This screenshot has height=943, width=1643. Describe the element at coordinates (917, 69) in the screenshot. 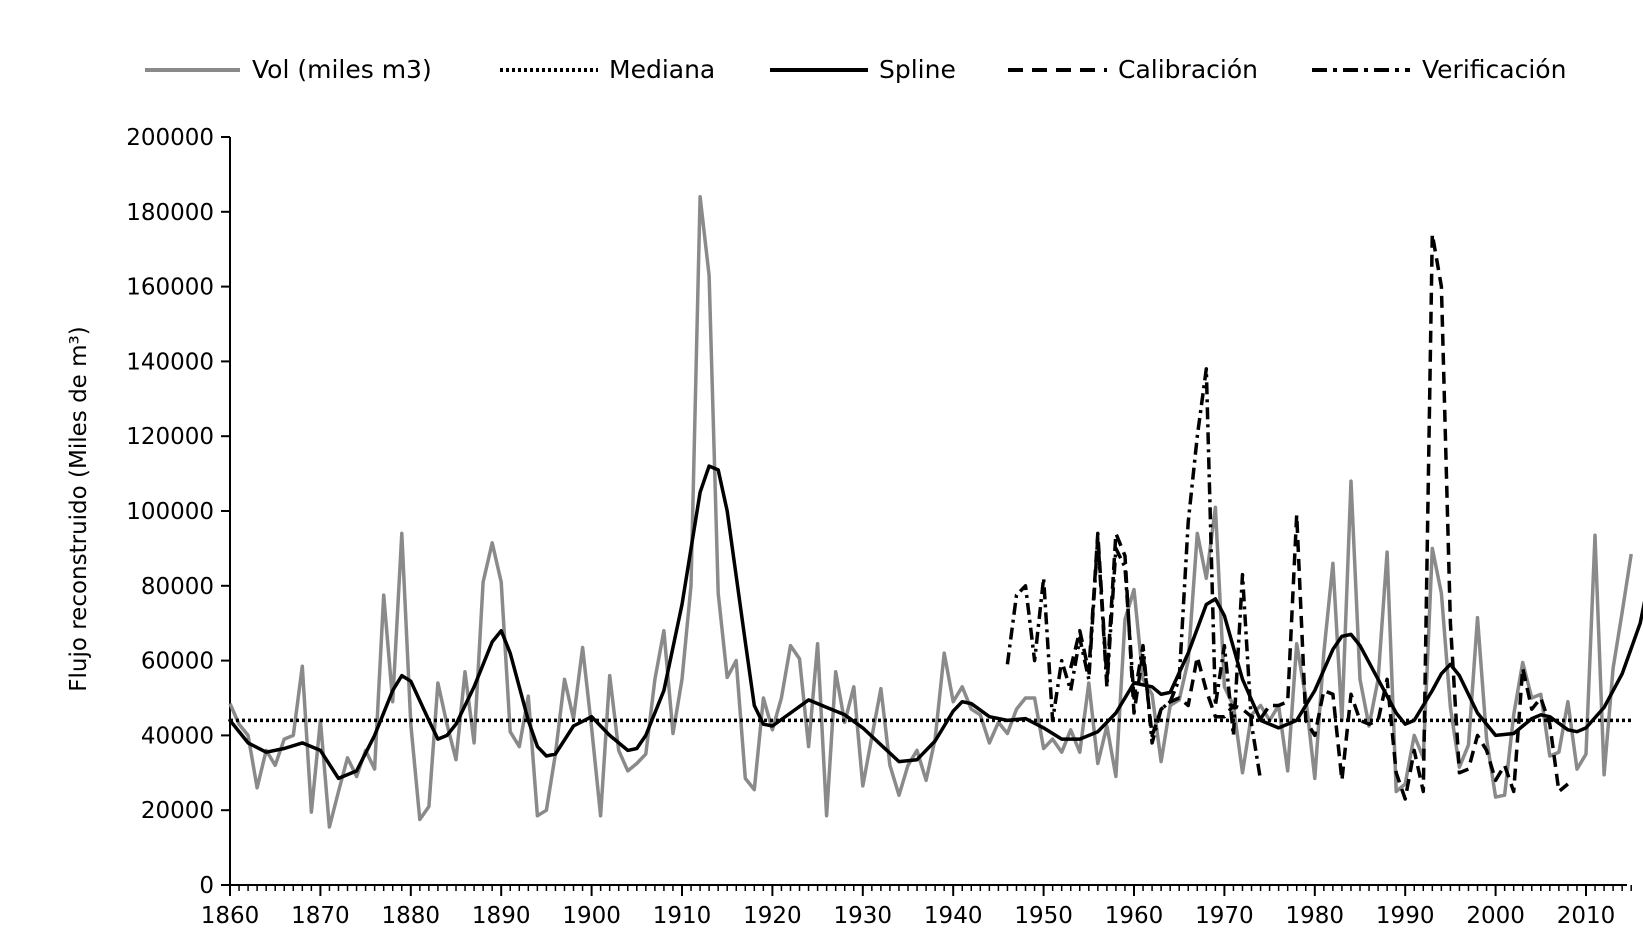

I see `legend-label-spline: Spline` at that location.